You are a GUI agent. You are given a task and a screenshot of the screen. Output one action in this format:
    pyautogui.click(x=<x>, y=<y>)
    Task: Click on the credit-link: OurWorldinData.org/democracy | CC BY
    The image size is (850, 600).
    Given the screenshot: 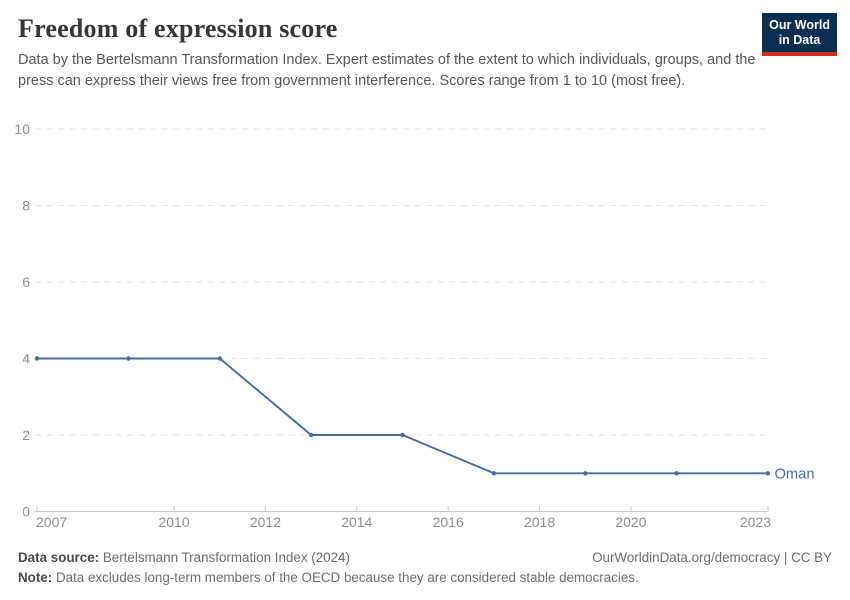 What is the action you would take?
    pyautogui.click(x=712, y=557)
    